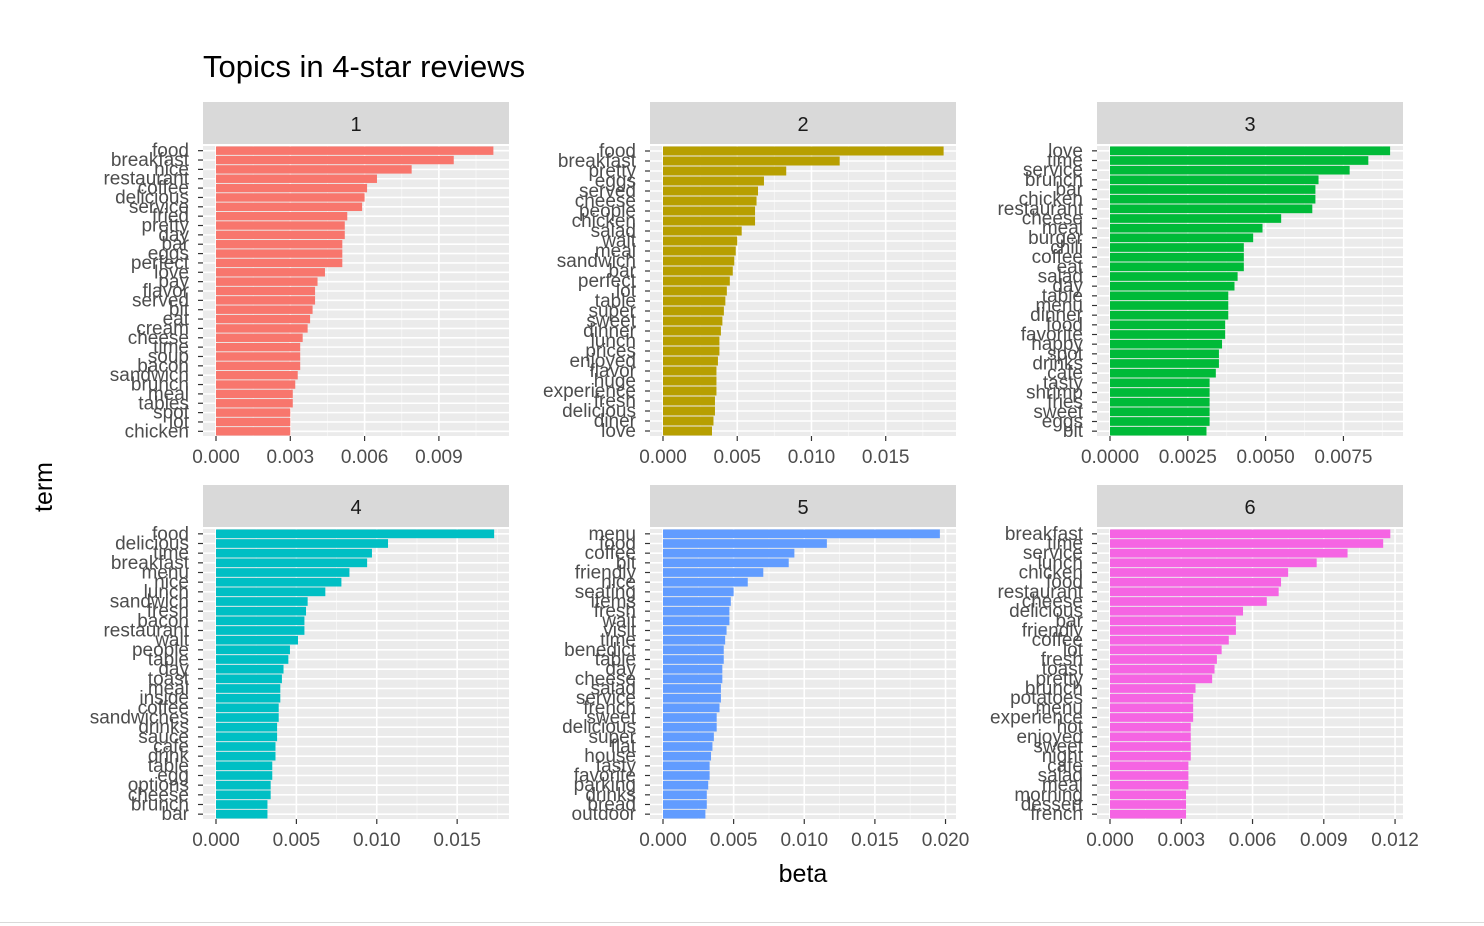  What do you see at coordinates (700, 241) in the screenshot?
I see `bar-wait` at bounding box center [700, 241].